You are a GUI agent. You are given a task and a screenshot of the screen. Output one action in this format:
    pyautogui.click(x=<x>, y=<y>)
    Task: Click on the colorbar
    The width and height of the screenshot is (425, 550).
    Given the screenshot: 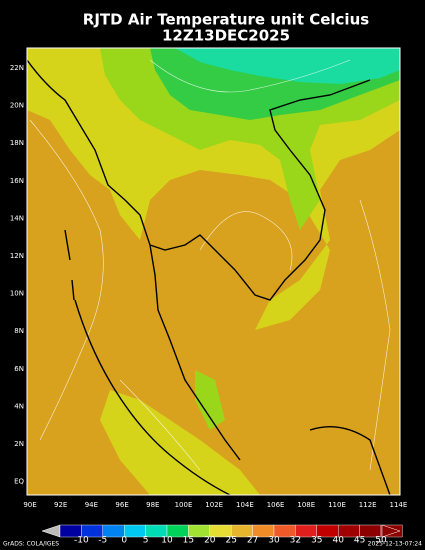 What is the action you would take?
    pyautogui.click(x=222, y=531)
    